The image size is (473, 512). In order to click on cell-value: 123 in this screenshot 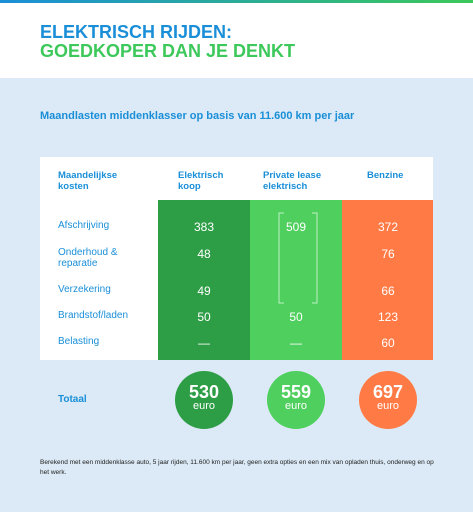, I will do `click(388, 317)`.